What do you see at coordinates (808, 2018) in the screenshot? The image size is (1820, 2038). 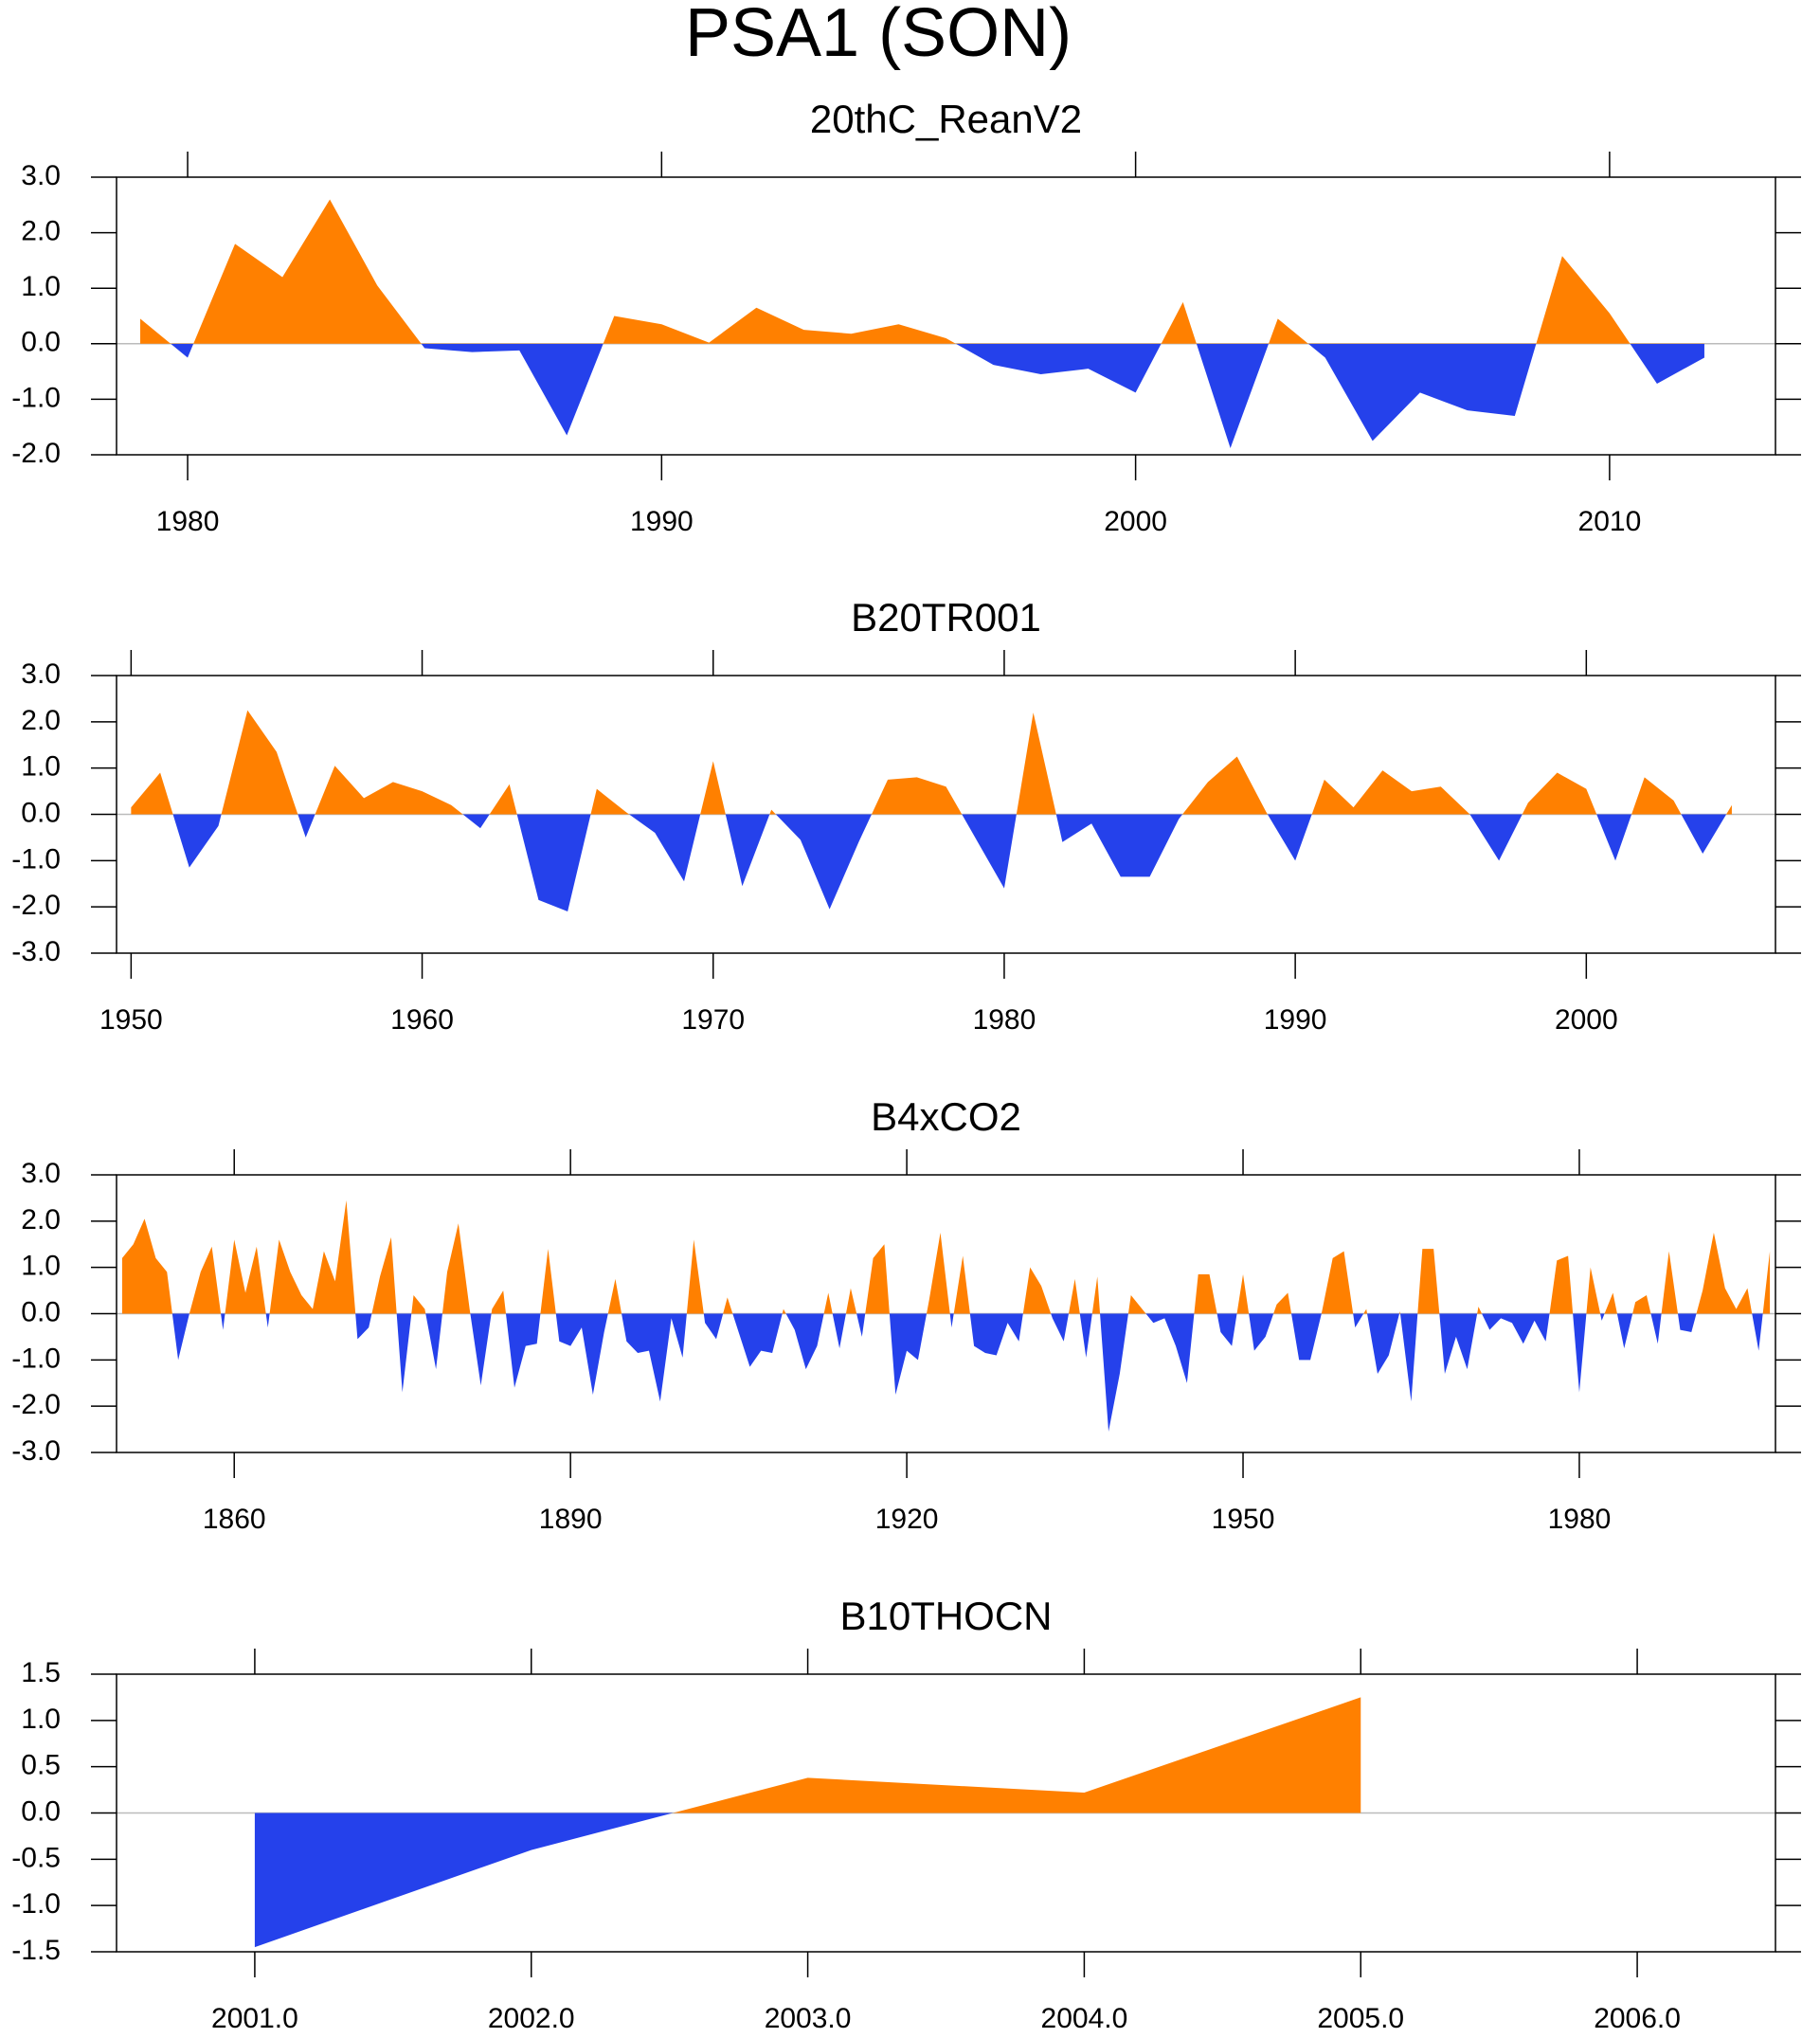 I see `x-tick-label: 2003.0` at bounding box center [808, 2018].